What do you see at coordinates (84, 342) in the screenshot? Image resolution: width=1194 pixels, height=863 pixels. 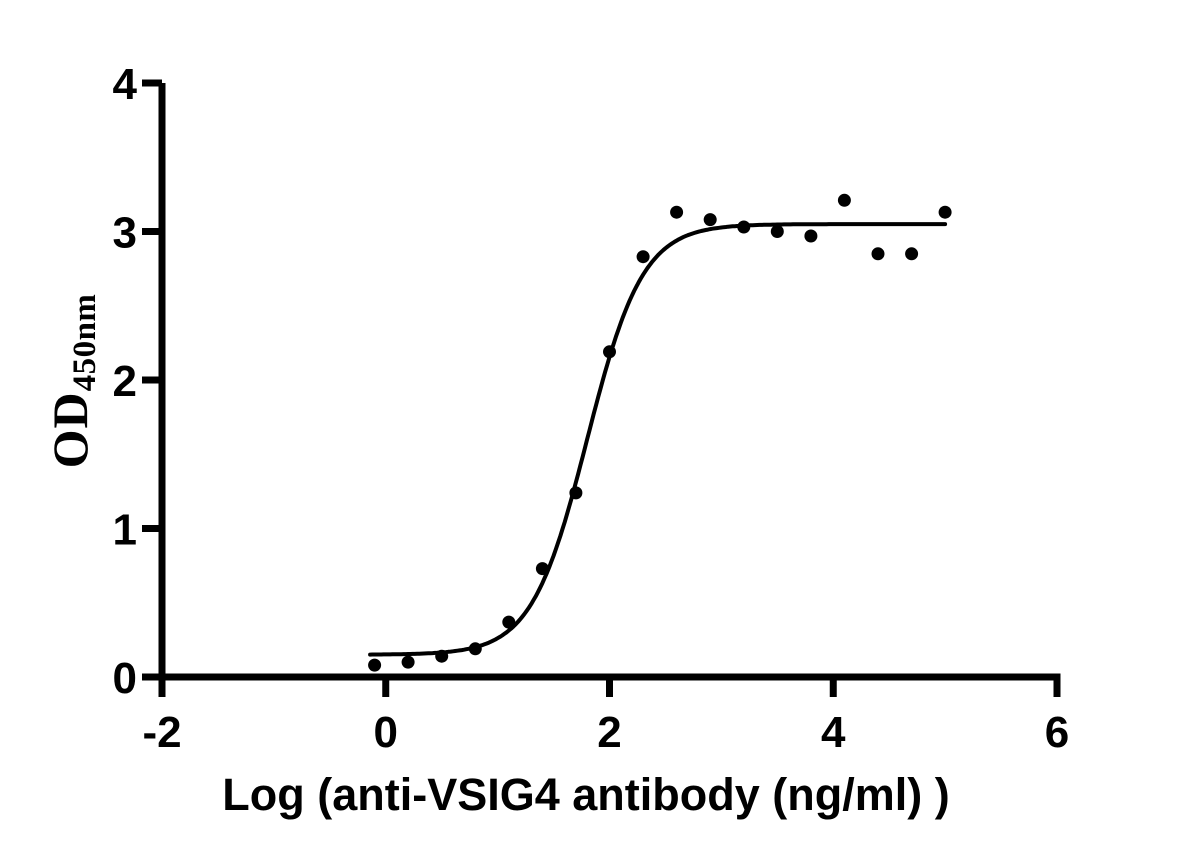 I see `y-axis-title-subscript: 450nm` at bounding box center [84, 342].